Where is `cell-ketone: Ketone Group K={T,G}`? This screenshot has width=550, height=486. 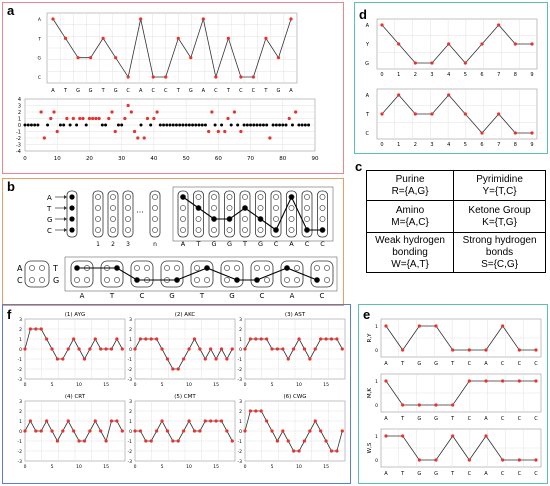 cell-ketone: Ketone Group K={T,G} is located at coordinates (499, 216).